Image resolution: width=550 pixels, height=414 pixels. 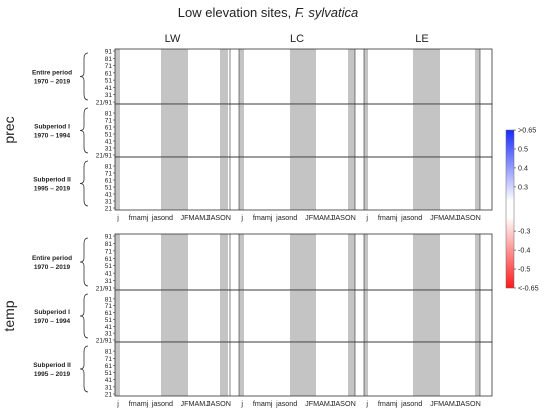 What do you see at coordinates (117, 403) in the screenshot?
I see `month-labels-temp-s0-0: j` at bounding box center [117, 403].